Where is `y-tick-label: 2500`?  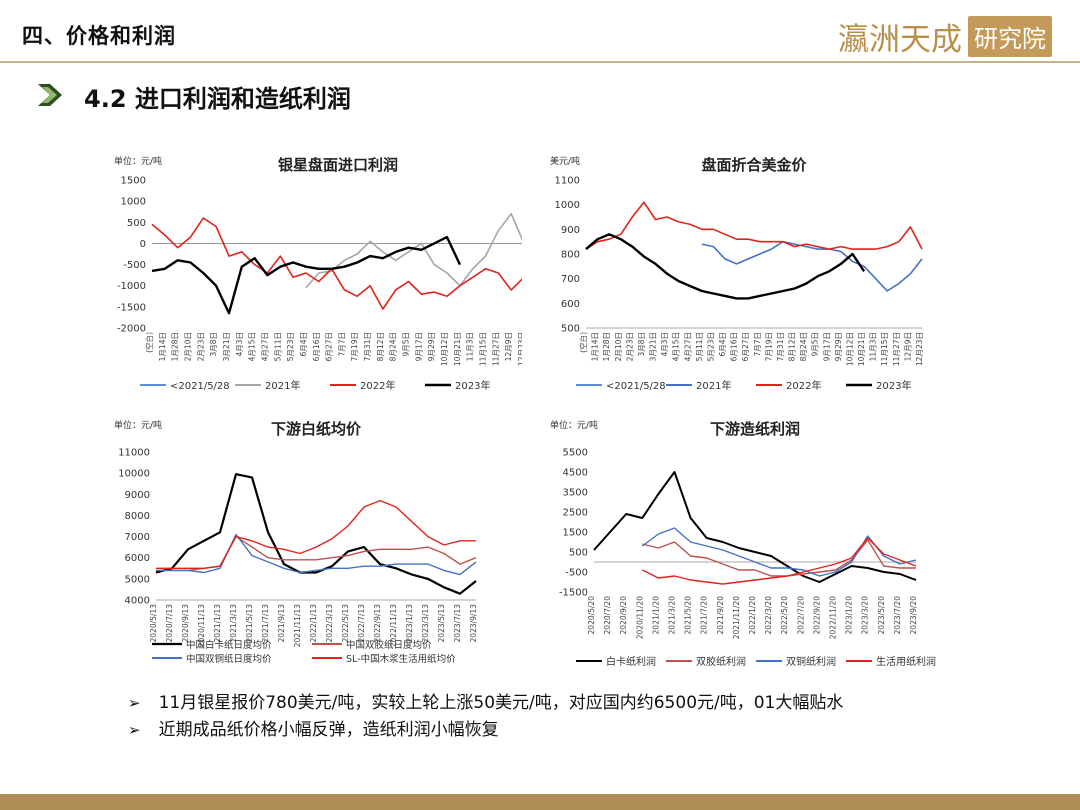
y-tick-label: 2500 is located at coordinates (575, 513).